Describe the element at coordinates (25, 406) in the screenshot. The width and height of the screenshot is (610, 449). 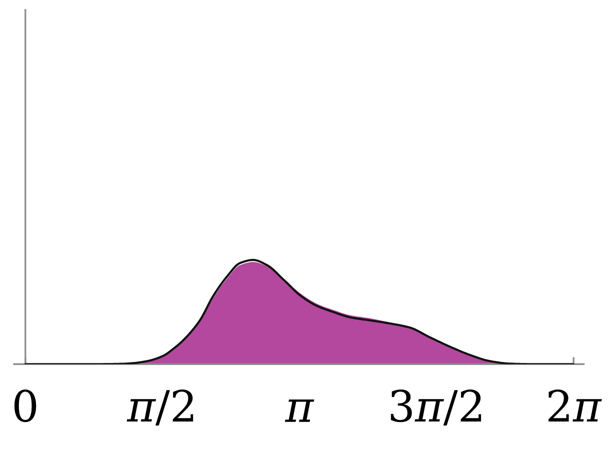
I see `x-tick-label: 0` at that location.